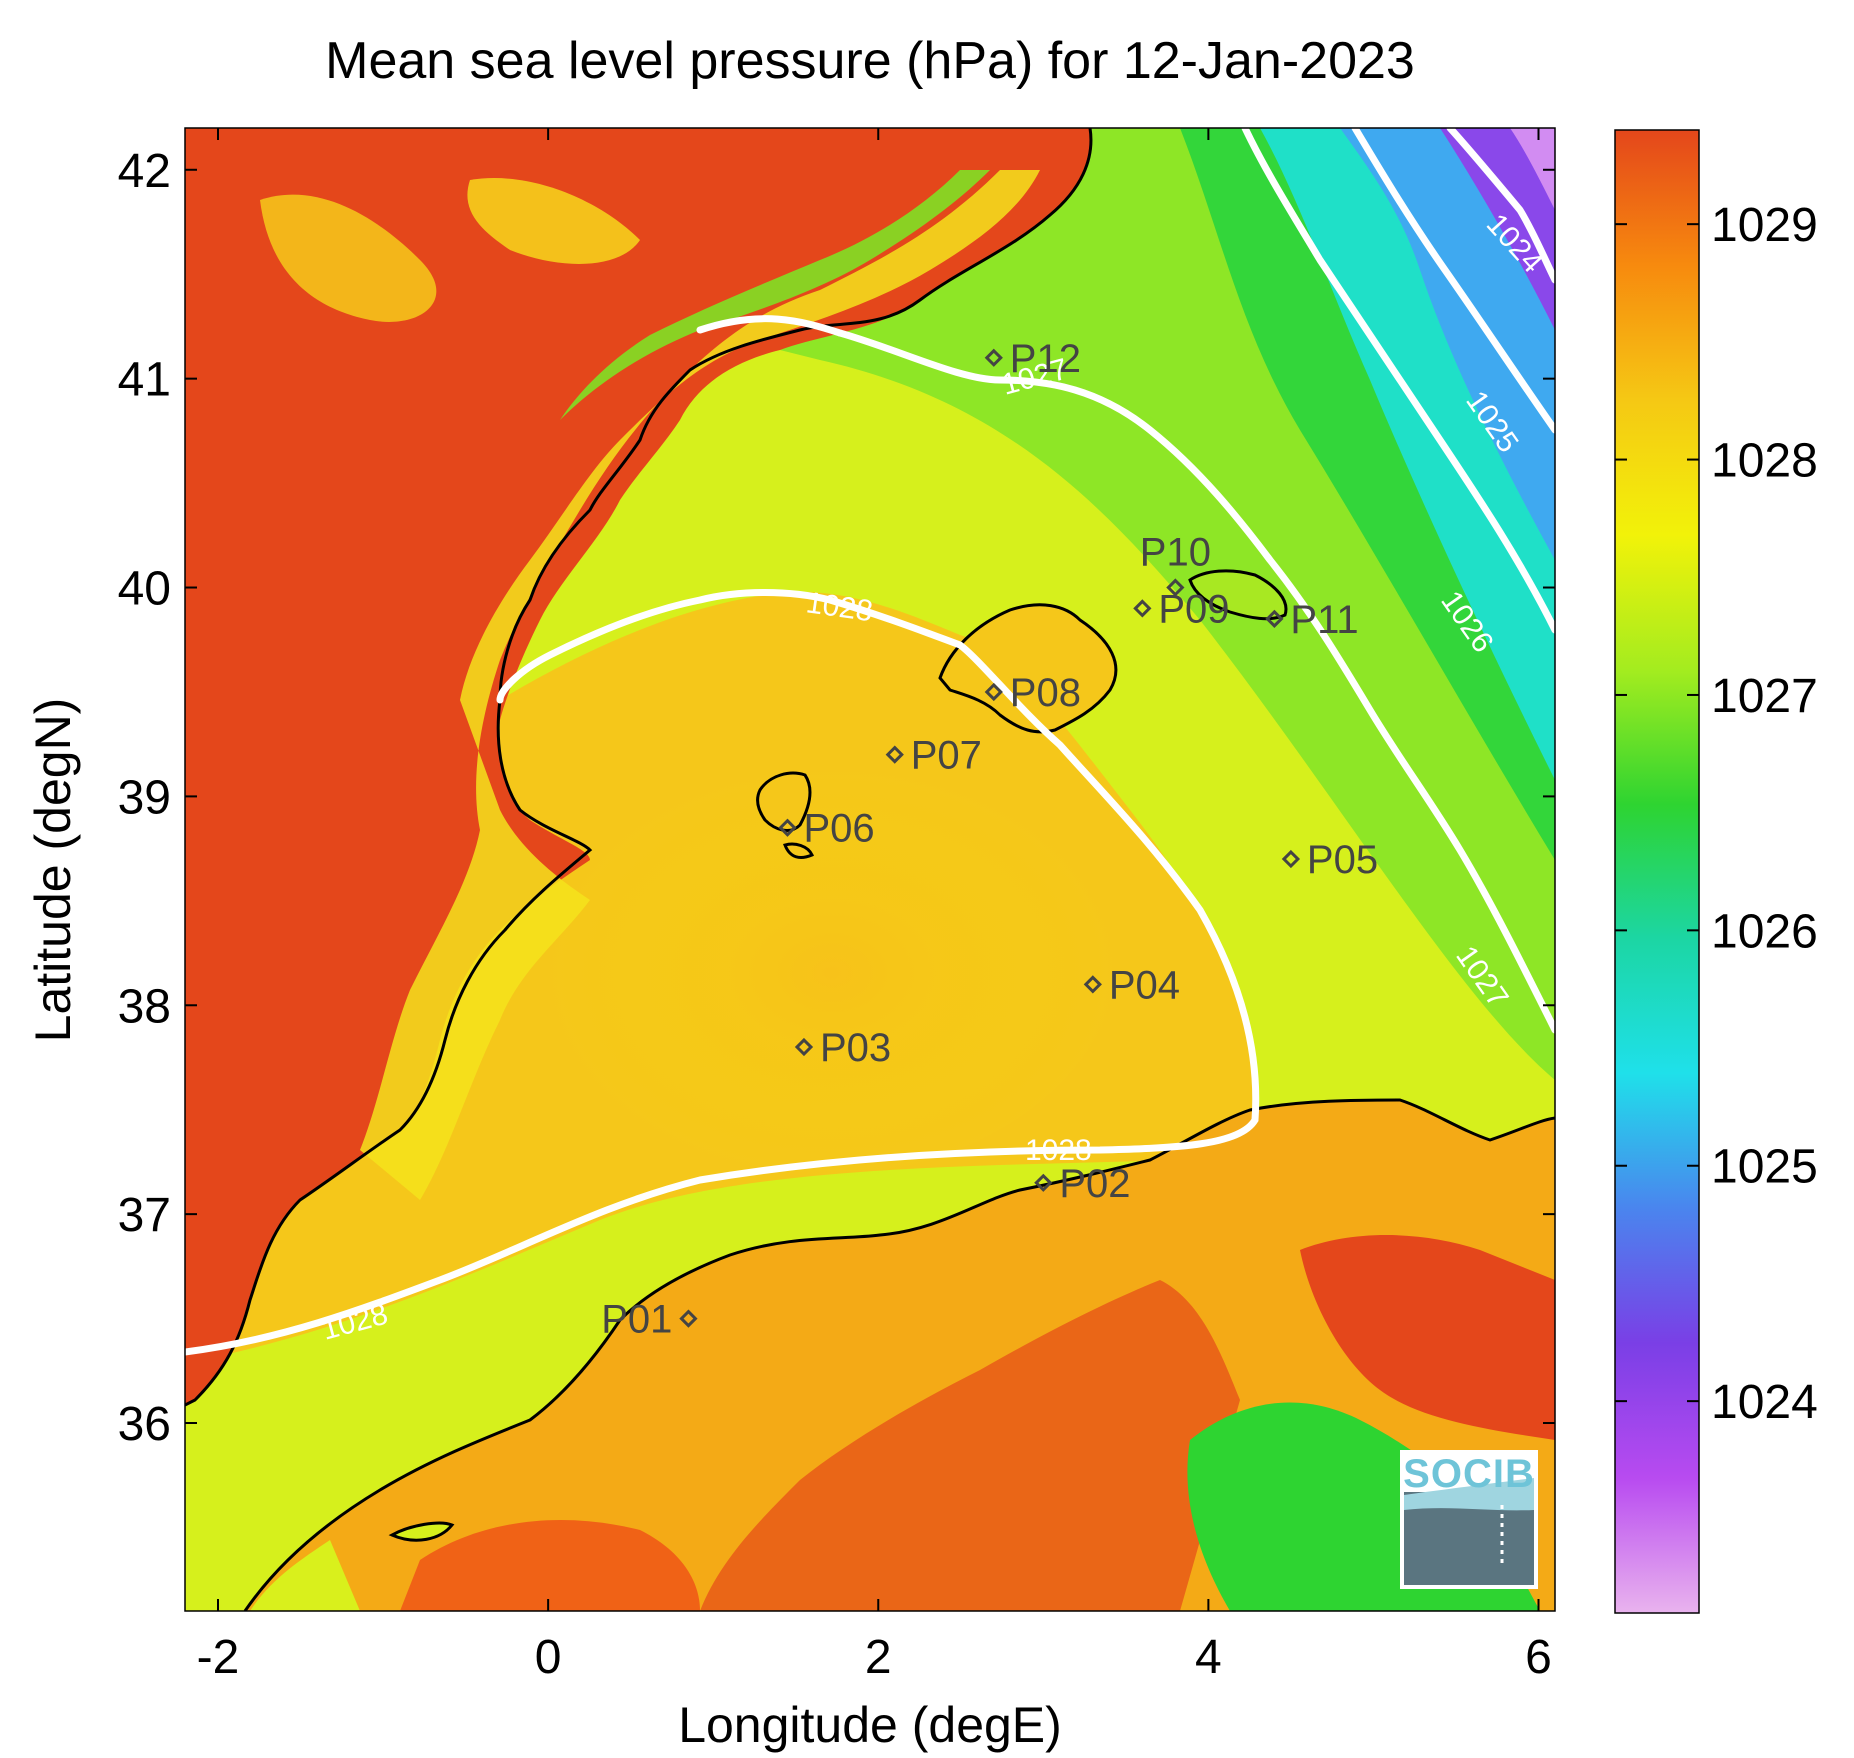  Describe the element at coordinates (1469, 1494) in the screenshot. I see `logo-wave` at that location.